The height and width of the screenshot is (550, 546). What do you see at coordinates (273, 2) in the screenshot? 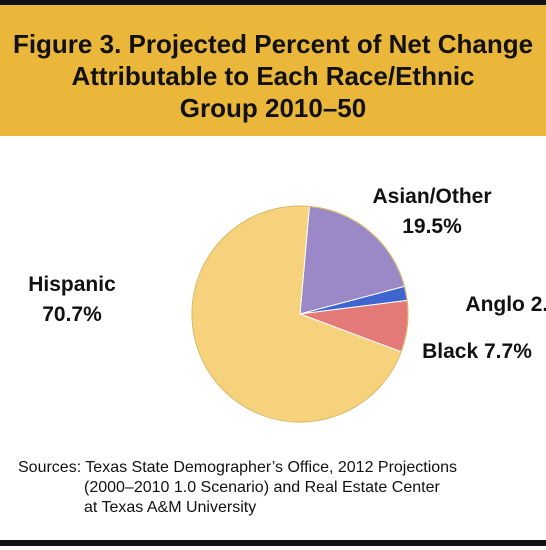
I see `top-rule` at bounding box center [273, 2].